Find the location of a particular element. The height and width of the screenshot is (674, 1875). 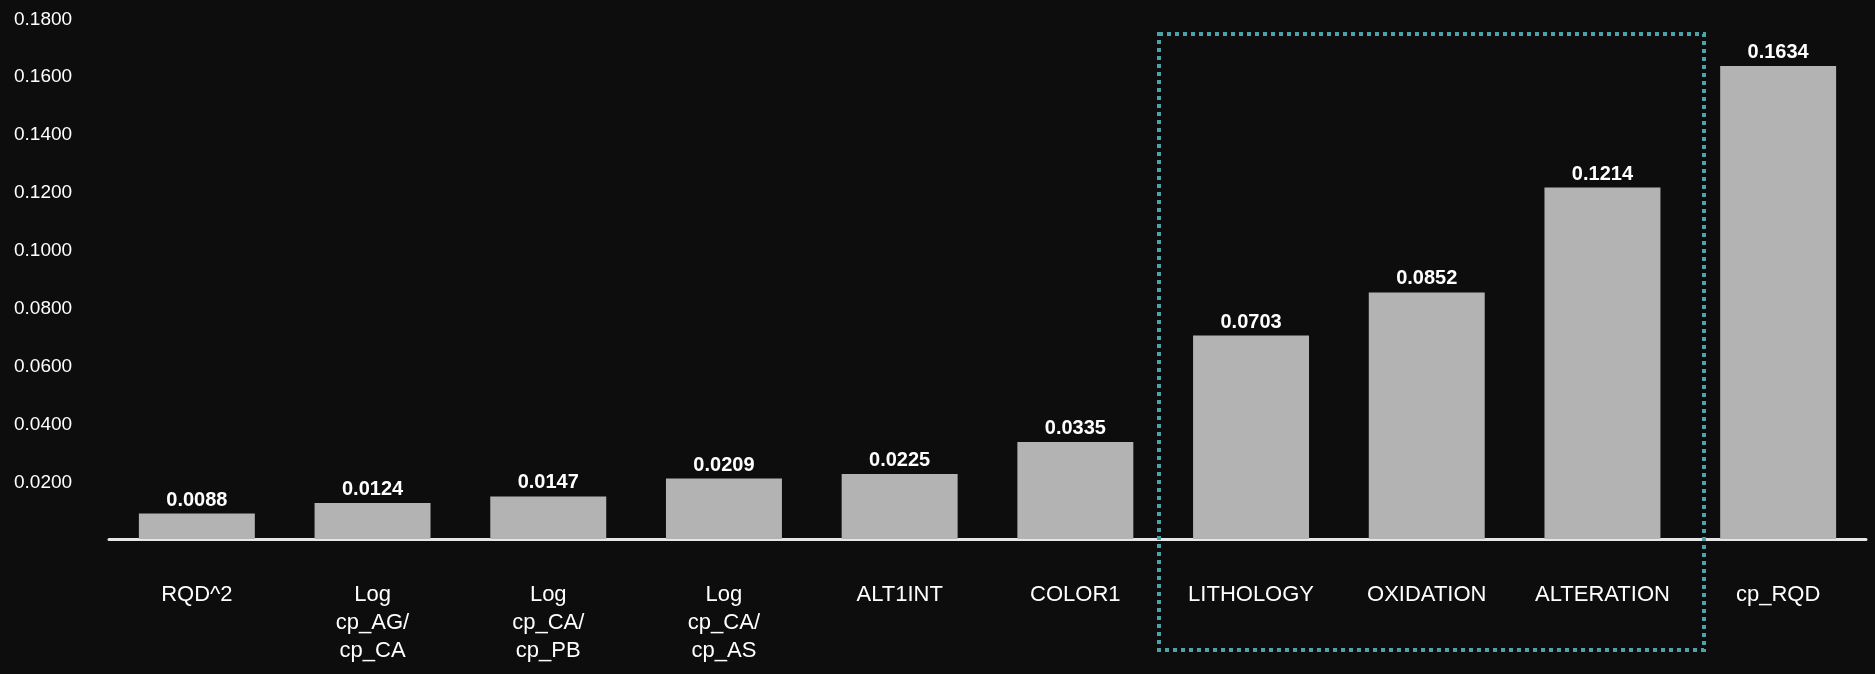

x-tick-label: Log cp_CA/ cp_AS is located at coordinates (724, 621).